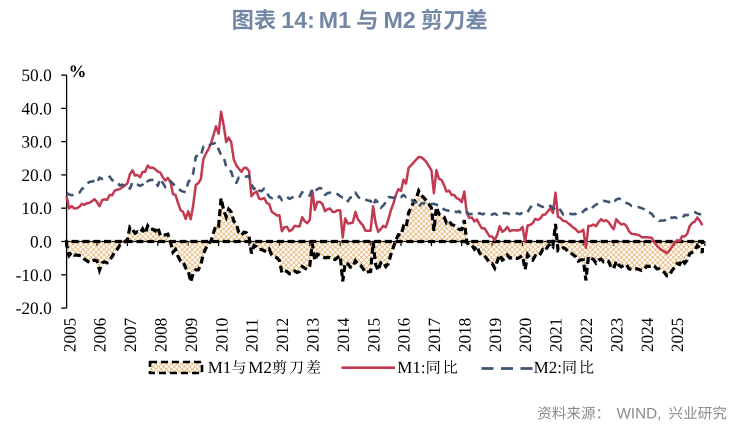  What do you see at coordinates (411, 367) in the screenshot?
I see `svg-text: M1:` at bounding box center [411, 367].